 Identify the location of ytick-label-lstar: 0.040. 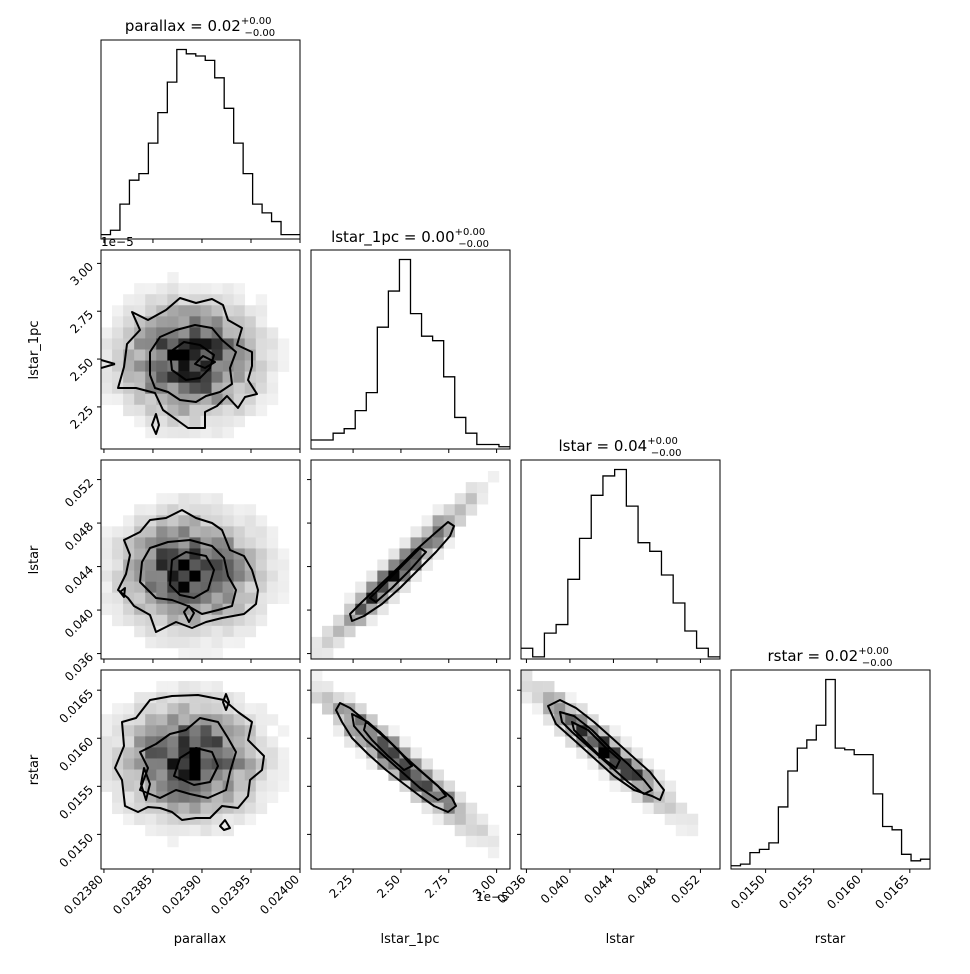
(79, 623).